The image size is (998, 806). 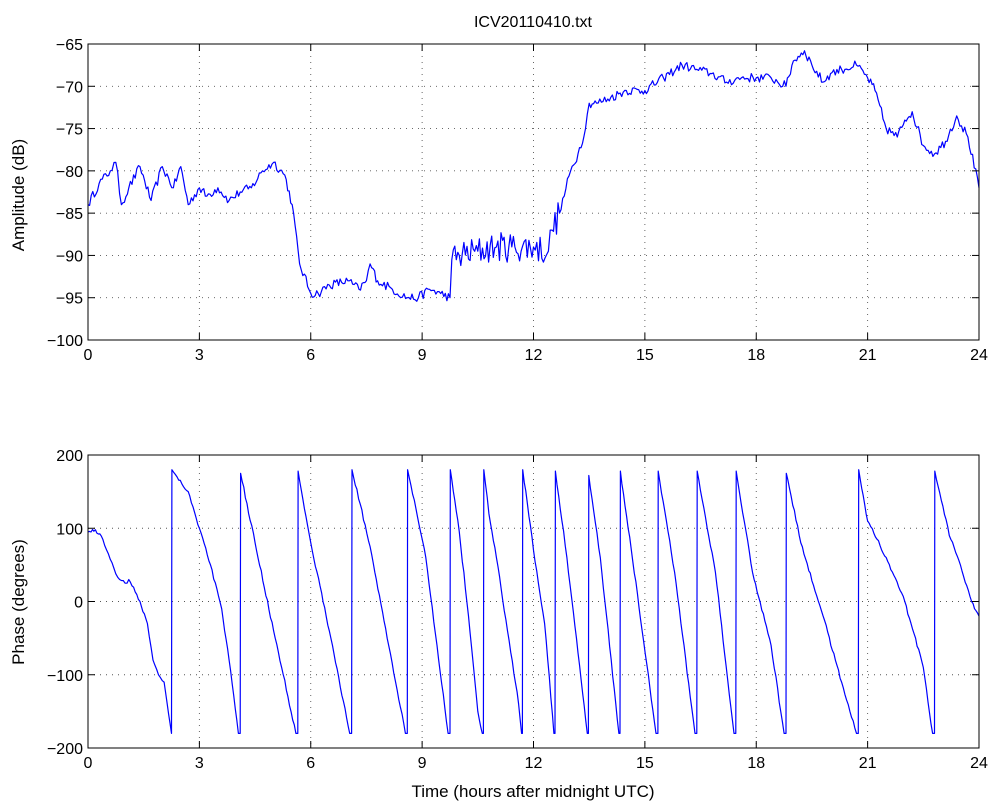 I want to click on y-tick-label: −90, so click(x=69, y=256).